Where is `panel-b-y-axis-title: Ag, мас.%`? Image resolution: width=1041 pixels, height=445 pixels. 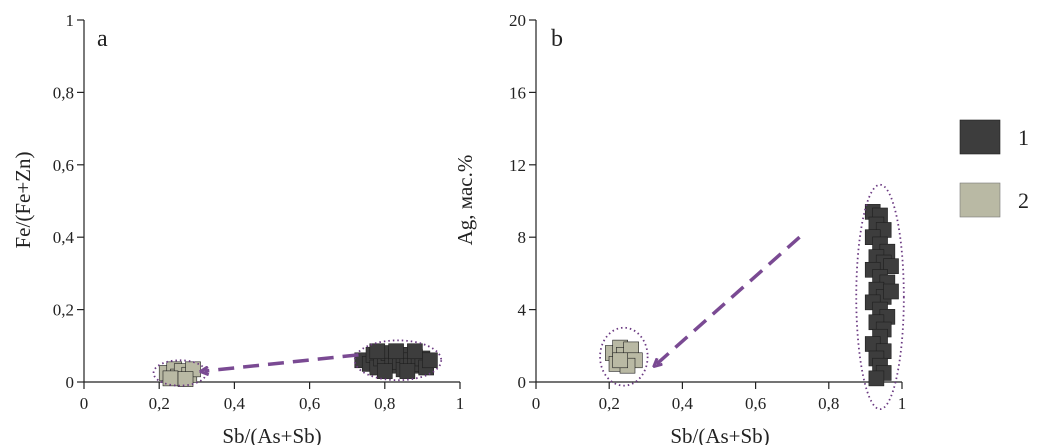 panel-b-y-axis-title: Ag, мас.% is located at coordinates (465, 200).